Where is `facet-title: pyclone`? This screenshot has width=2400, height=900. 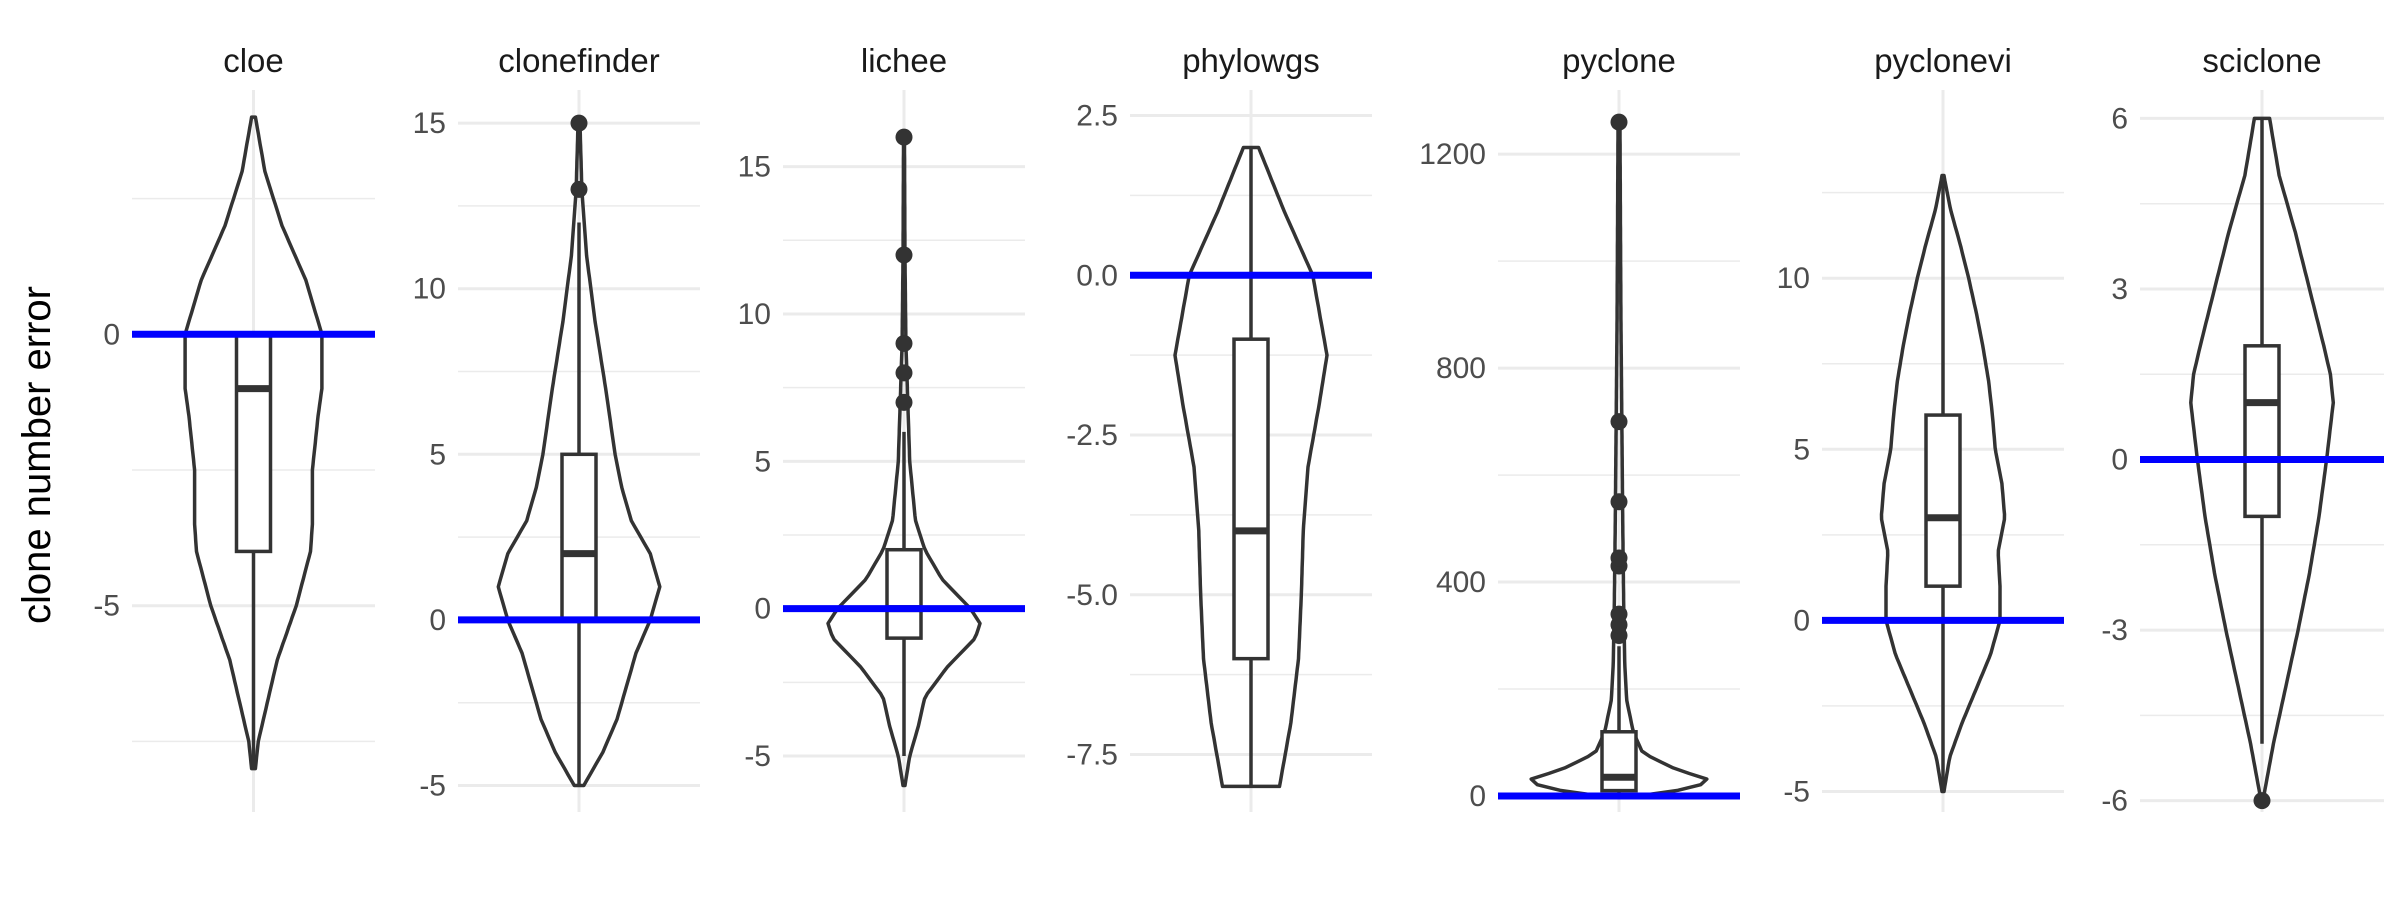 facet-title: pyclone is located at coordinates (1619, 60).